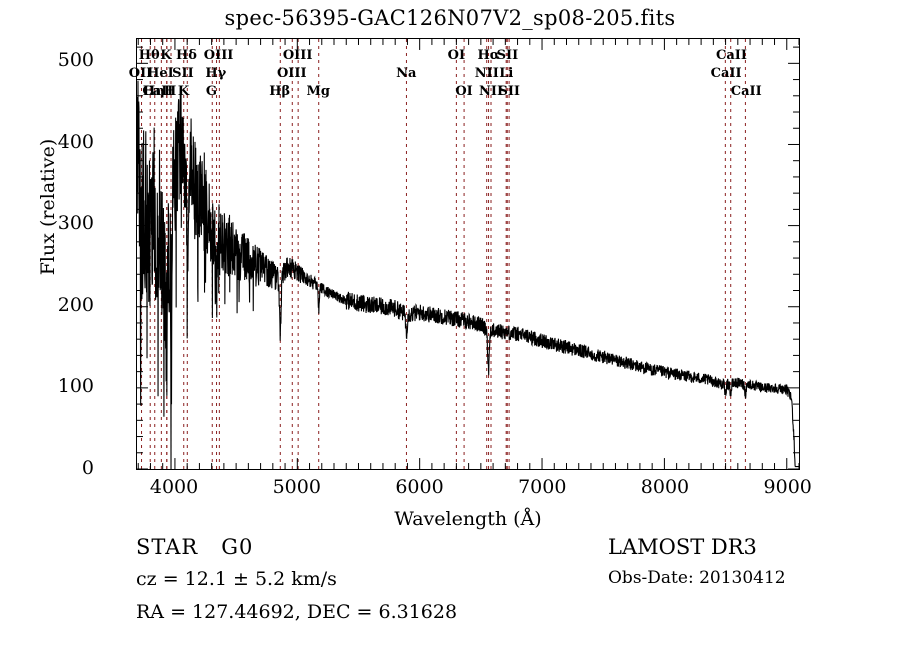  Describe the element at coordinates (186, 55) in the screenshot. I see `spectral-line-label: Hδ` at that location.